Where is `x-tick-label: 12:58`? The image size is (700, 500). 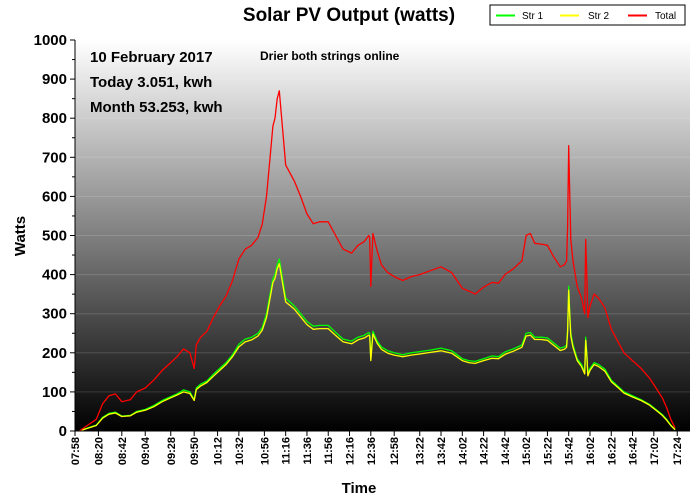
x-tick-label: 12:58 is located at coordinates (395, 451).